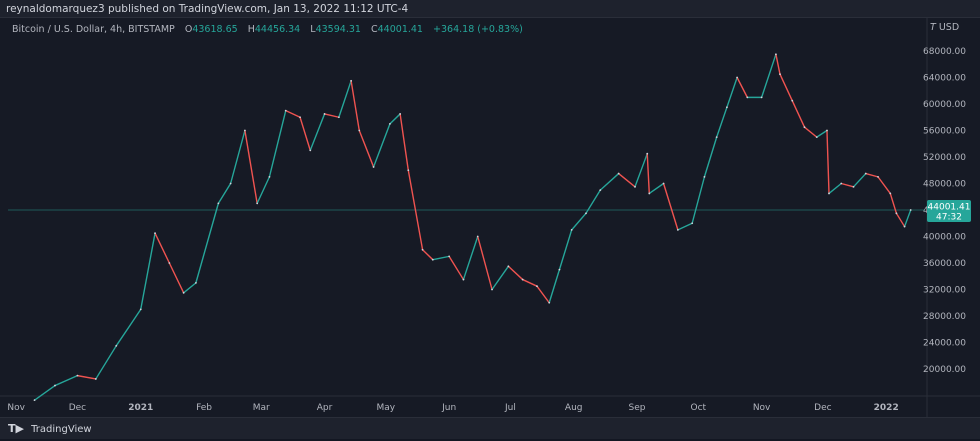 Image resolution: width=980 pixels, height=441 pixels. What do you see at coordinates (338, 29) in the screenshot?
I see `low-value: 43594.31` at bounding box center [338, 29].